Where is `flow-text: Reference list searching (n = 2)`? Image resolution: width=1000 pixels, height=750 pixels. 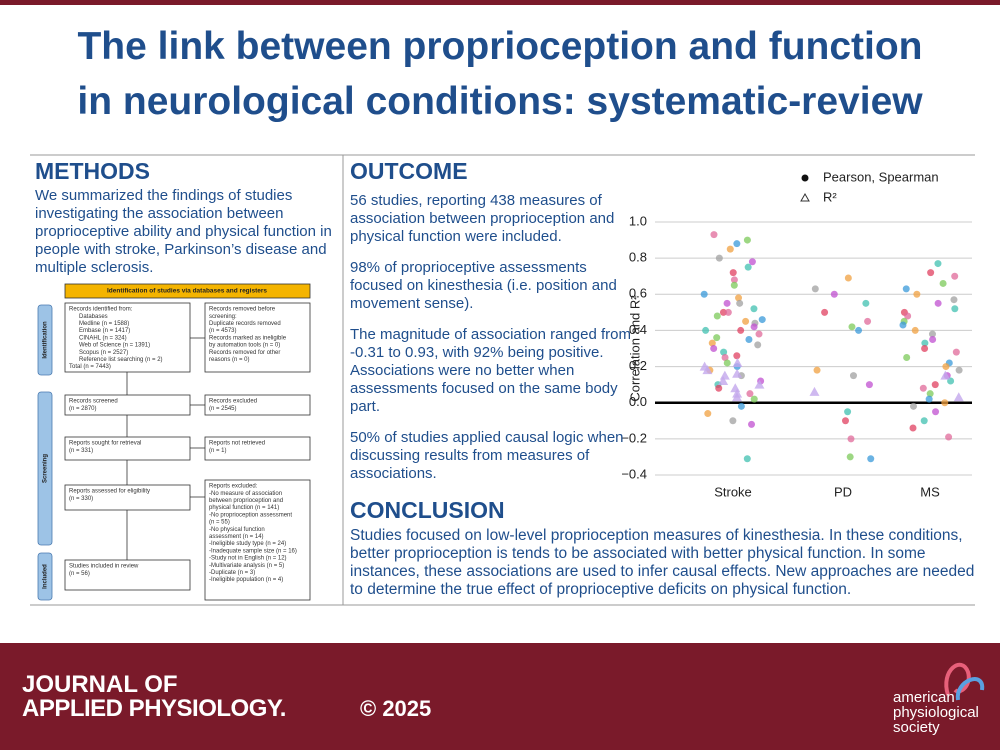
flow-text: Reference list searching (n = 2) is located at coordinates (121, 360).